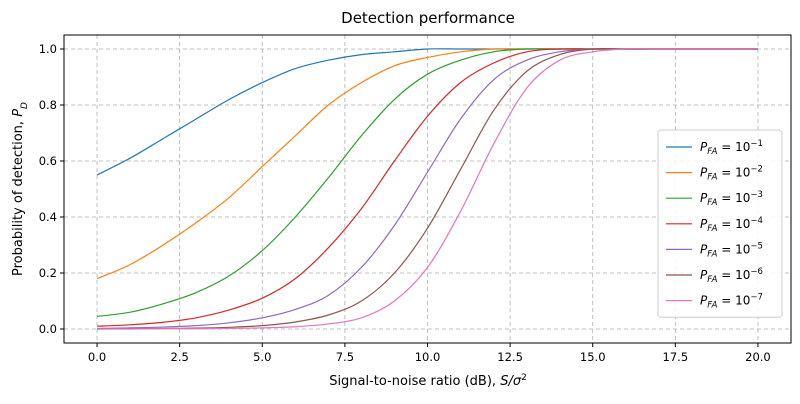 Image resolution: width=800 pixels, height=404 pixels. I want to click on legend-label: PFA = 10−2, so click(731, 174).